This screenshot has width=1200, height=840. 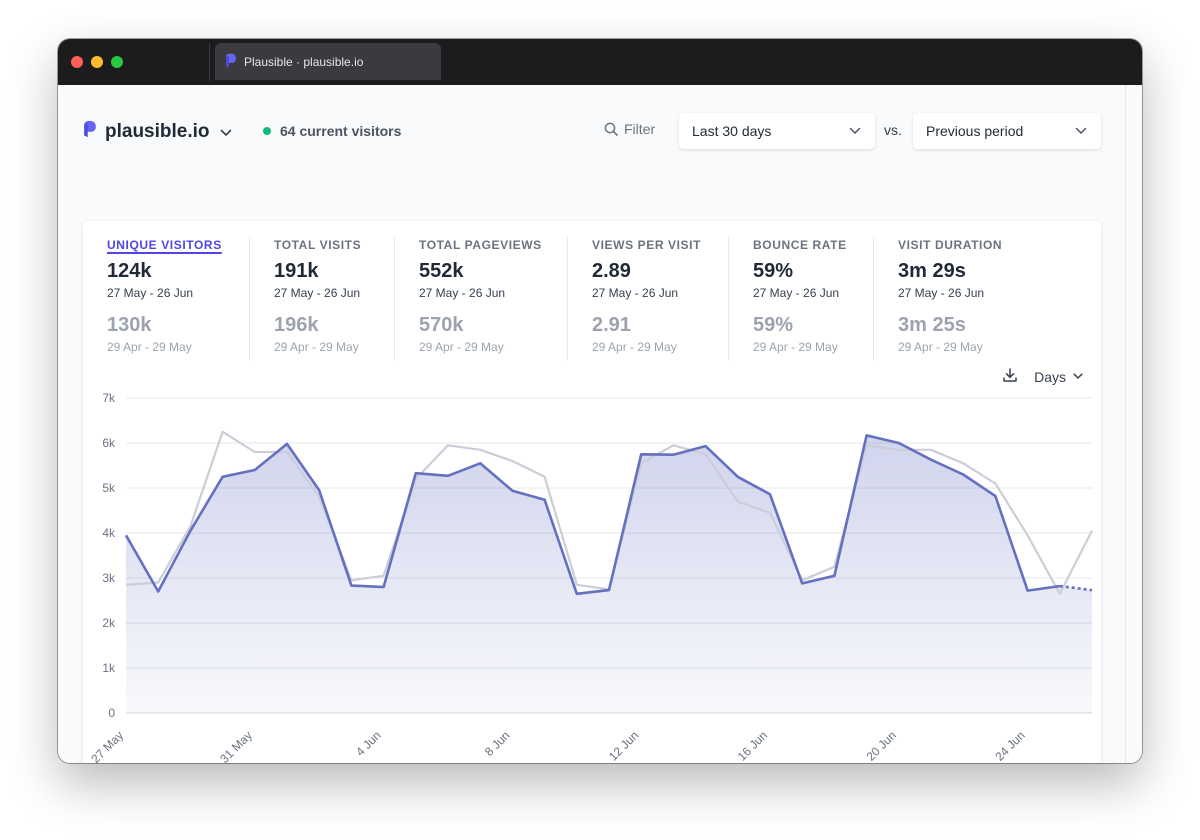 What do you see at coordinates (1133, 424) in the screenshot?
I see `scrollbar` at bounding box center [1133, 424].